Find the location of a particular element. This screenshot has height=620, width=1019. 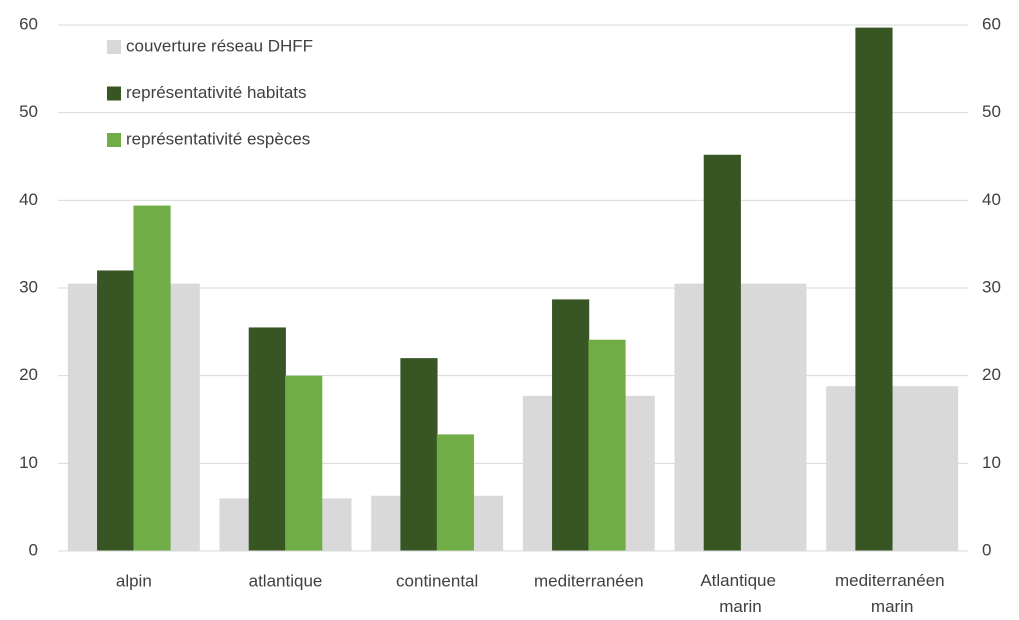

y-tick-label: 0 is located at coordinates (33, 549).